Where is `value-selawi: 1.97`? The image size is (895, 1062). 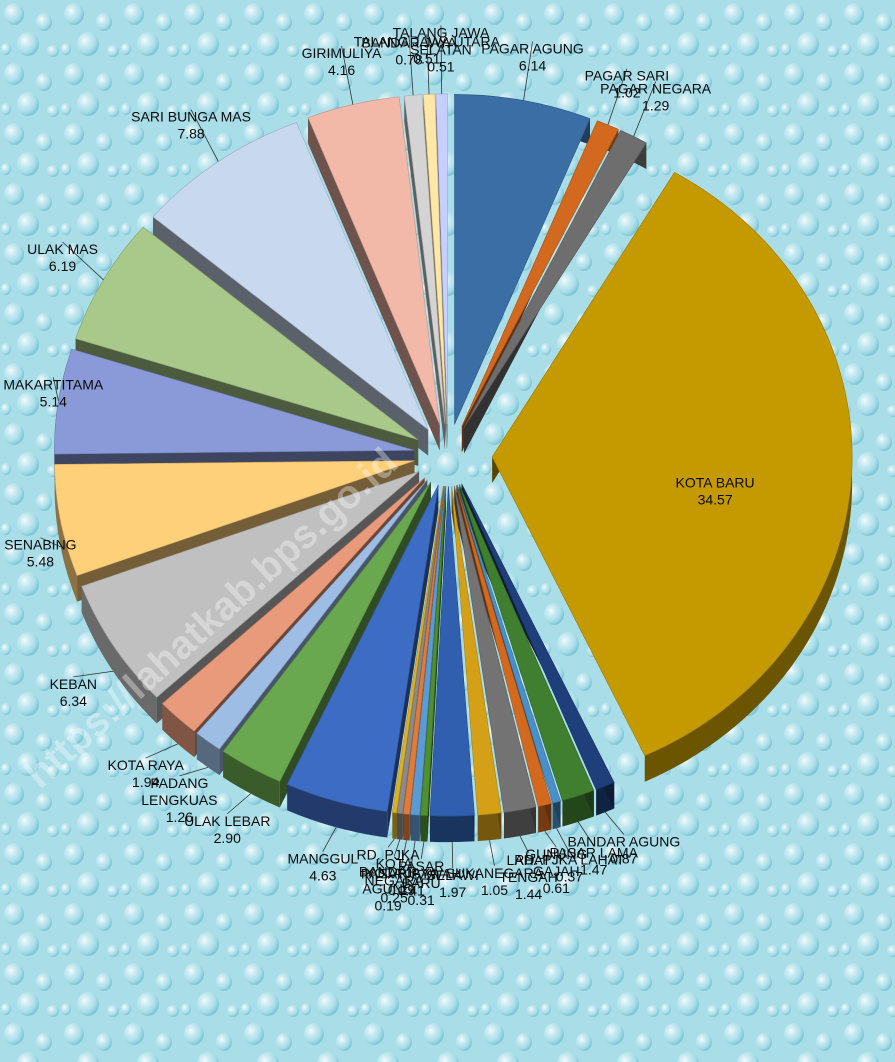
value-selawi: 1.97 is located at coordinates (452, 892).